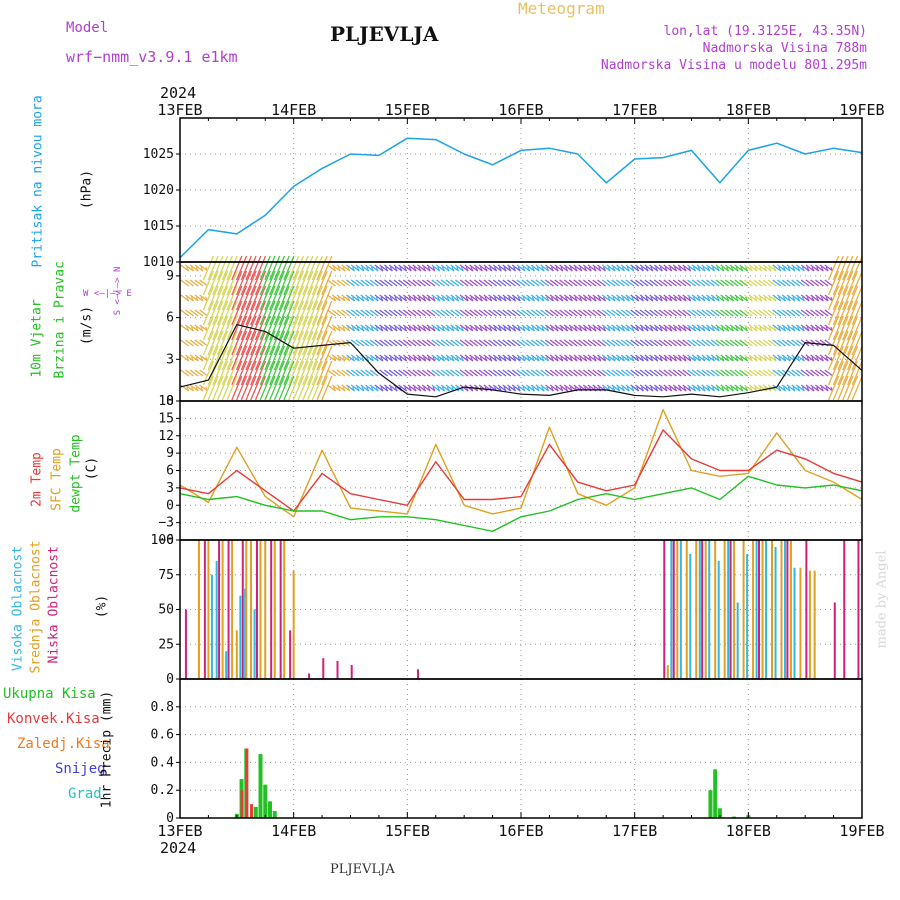 The height and width of the screenshot is (900, 900). I want to click on temp-tick-label: 3, so click(170, 488).